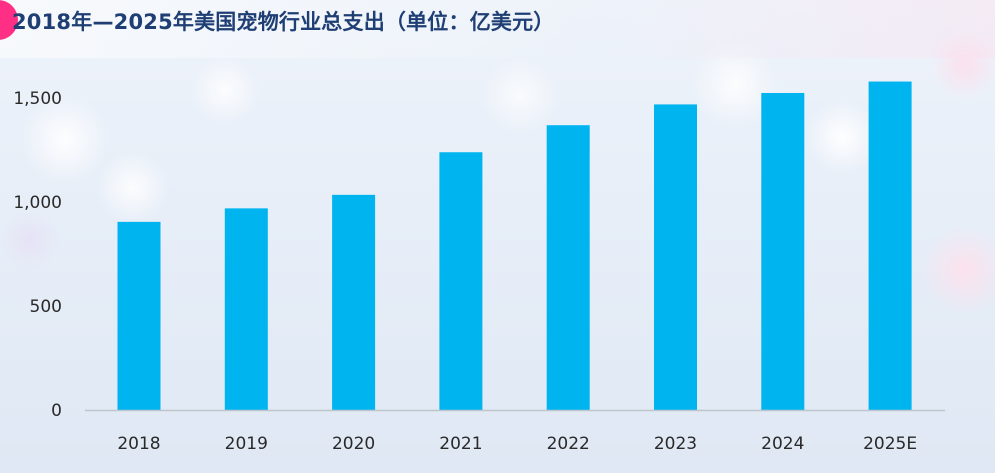  Describe the element at coordinates (37, 203) in the screenshot. I see `y-tick-label: 1,000` at that location.